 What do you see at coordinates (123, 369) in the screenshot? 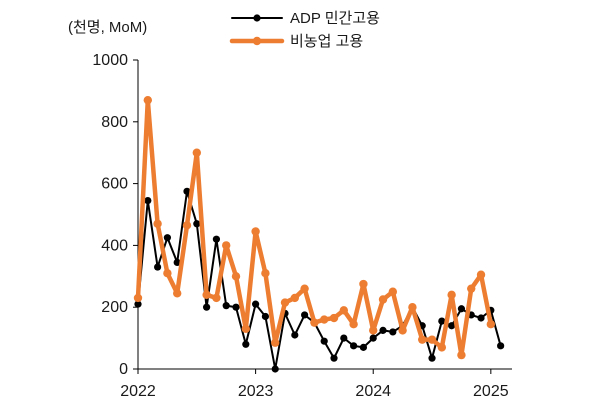
I see `y-tick-label: 0` at bounding box center [123, 369].